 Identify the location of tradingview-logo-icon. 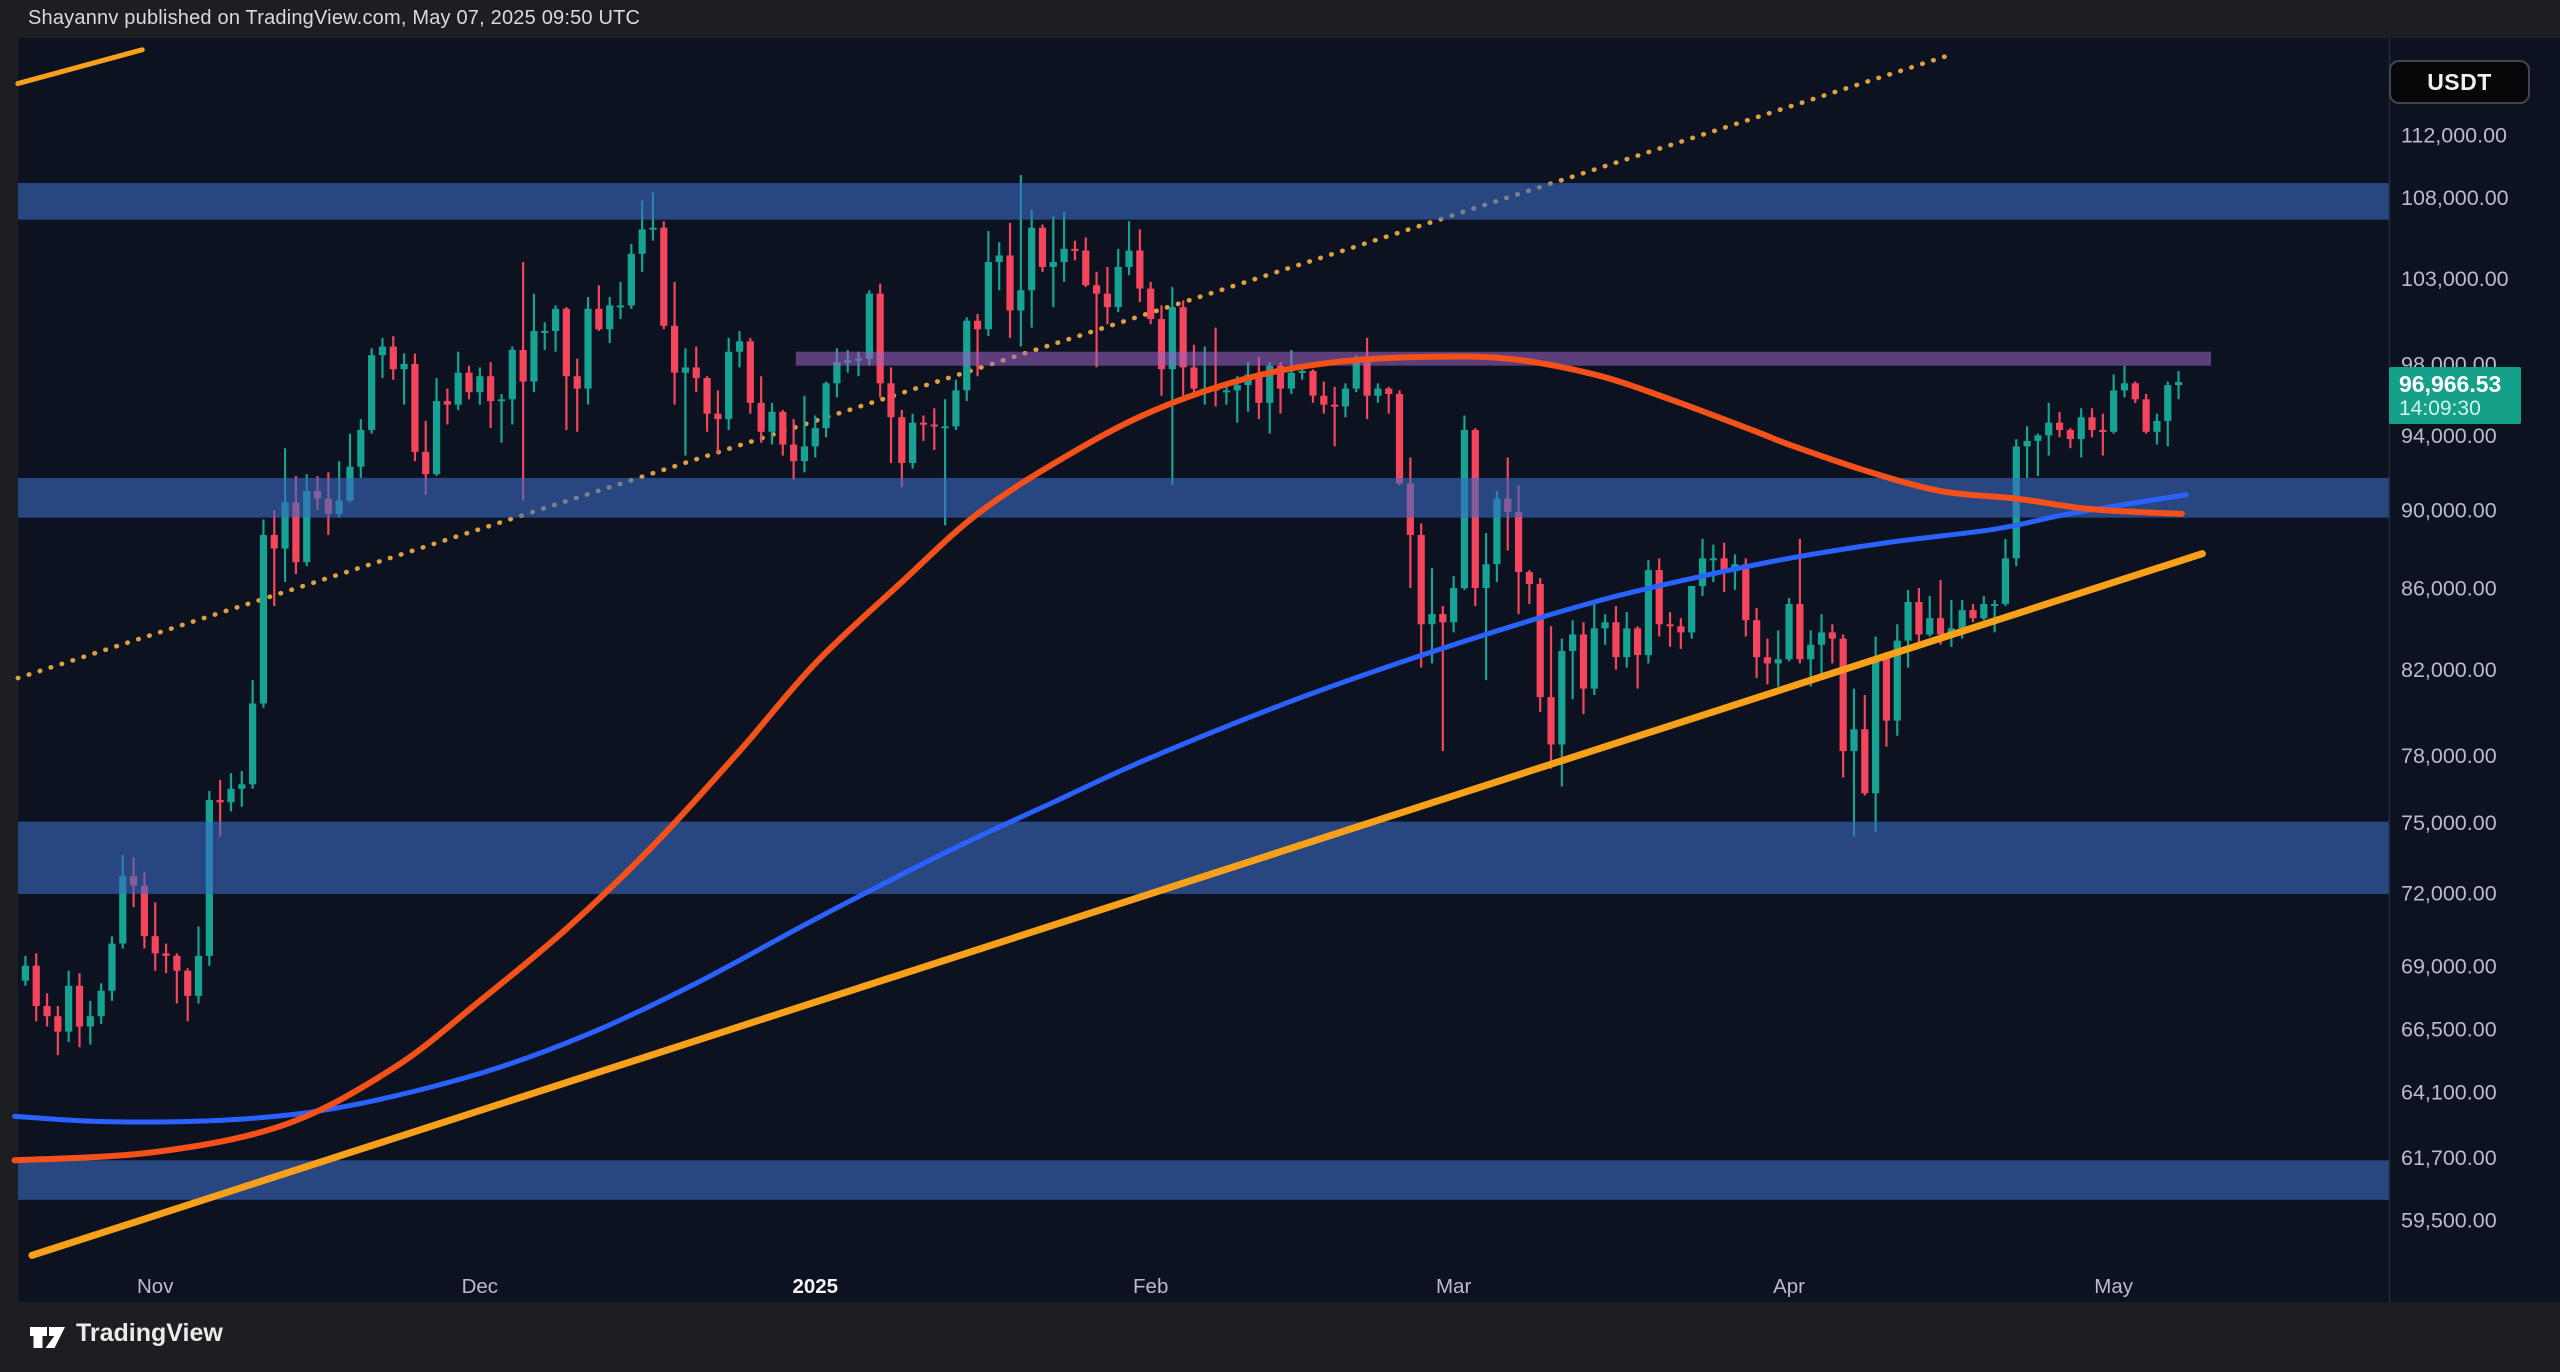
(48, 1336).